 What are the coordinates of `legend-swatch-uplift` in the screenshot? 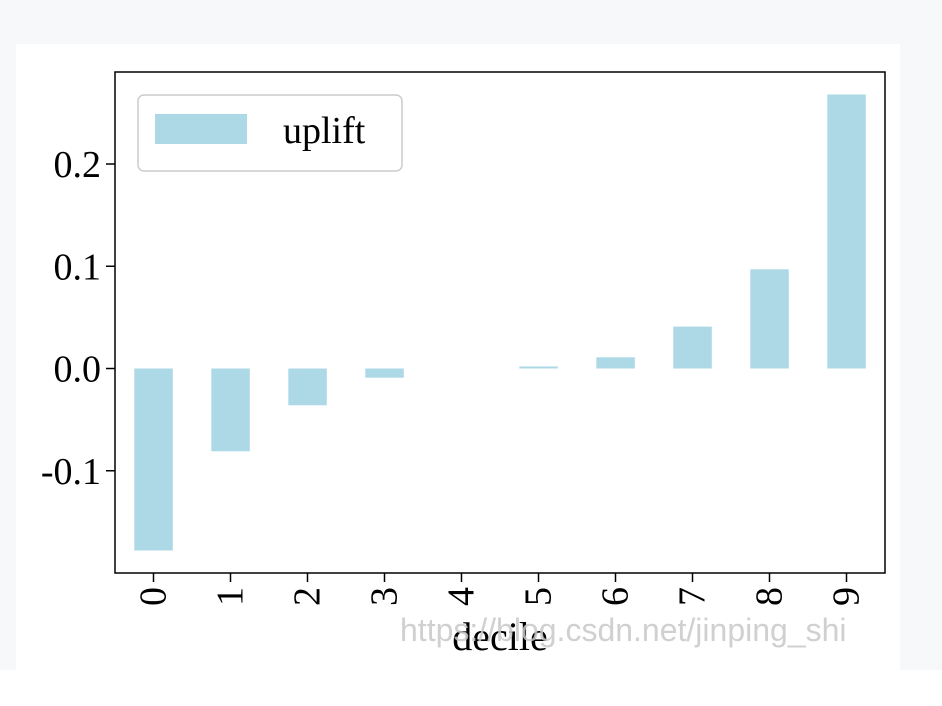 It's located at (201, 129).